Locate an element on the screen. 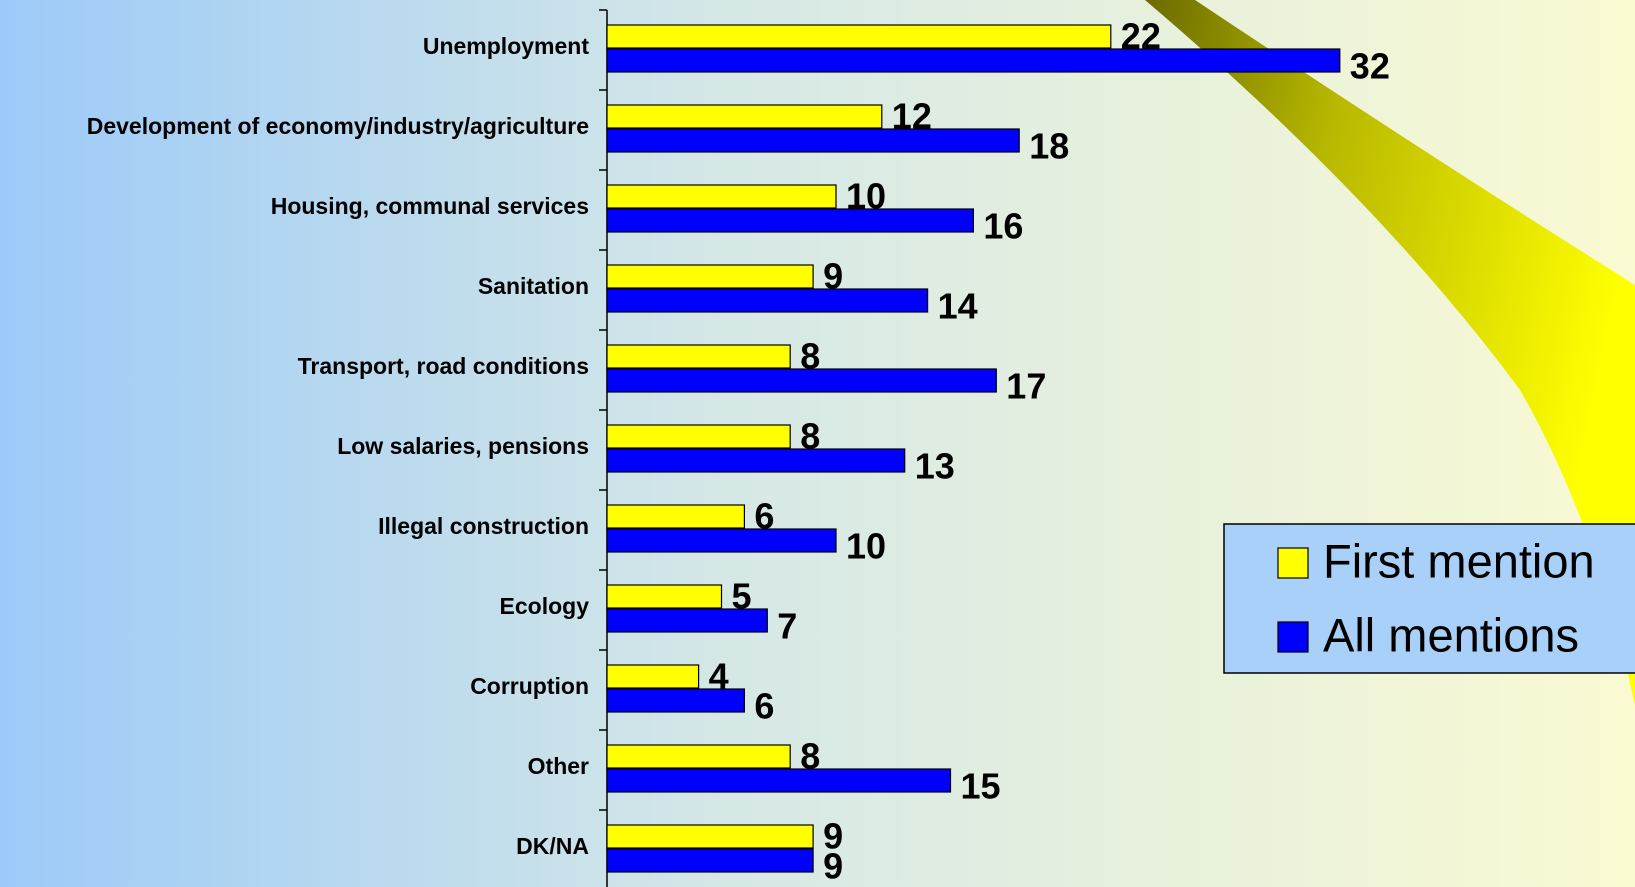 The image size is (1635, 887). legend-label: First mention is located at coordinates (1459, 560).